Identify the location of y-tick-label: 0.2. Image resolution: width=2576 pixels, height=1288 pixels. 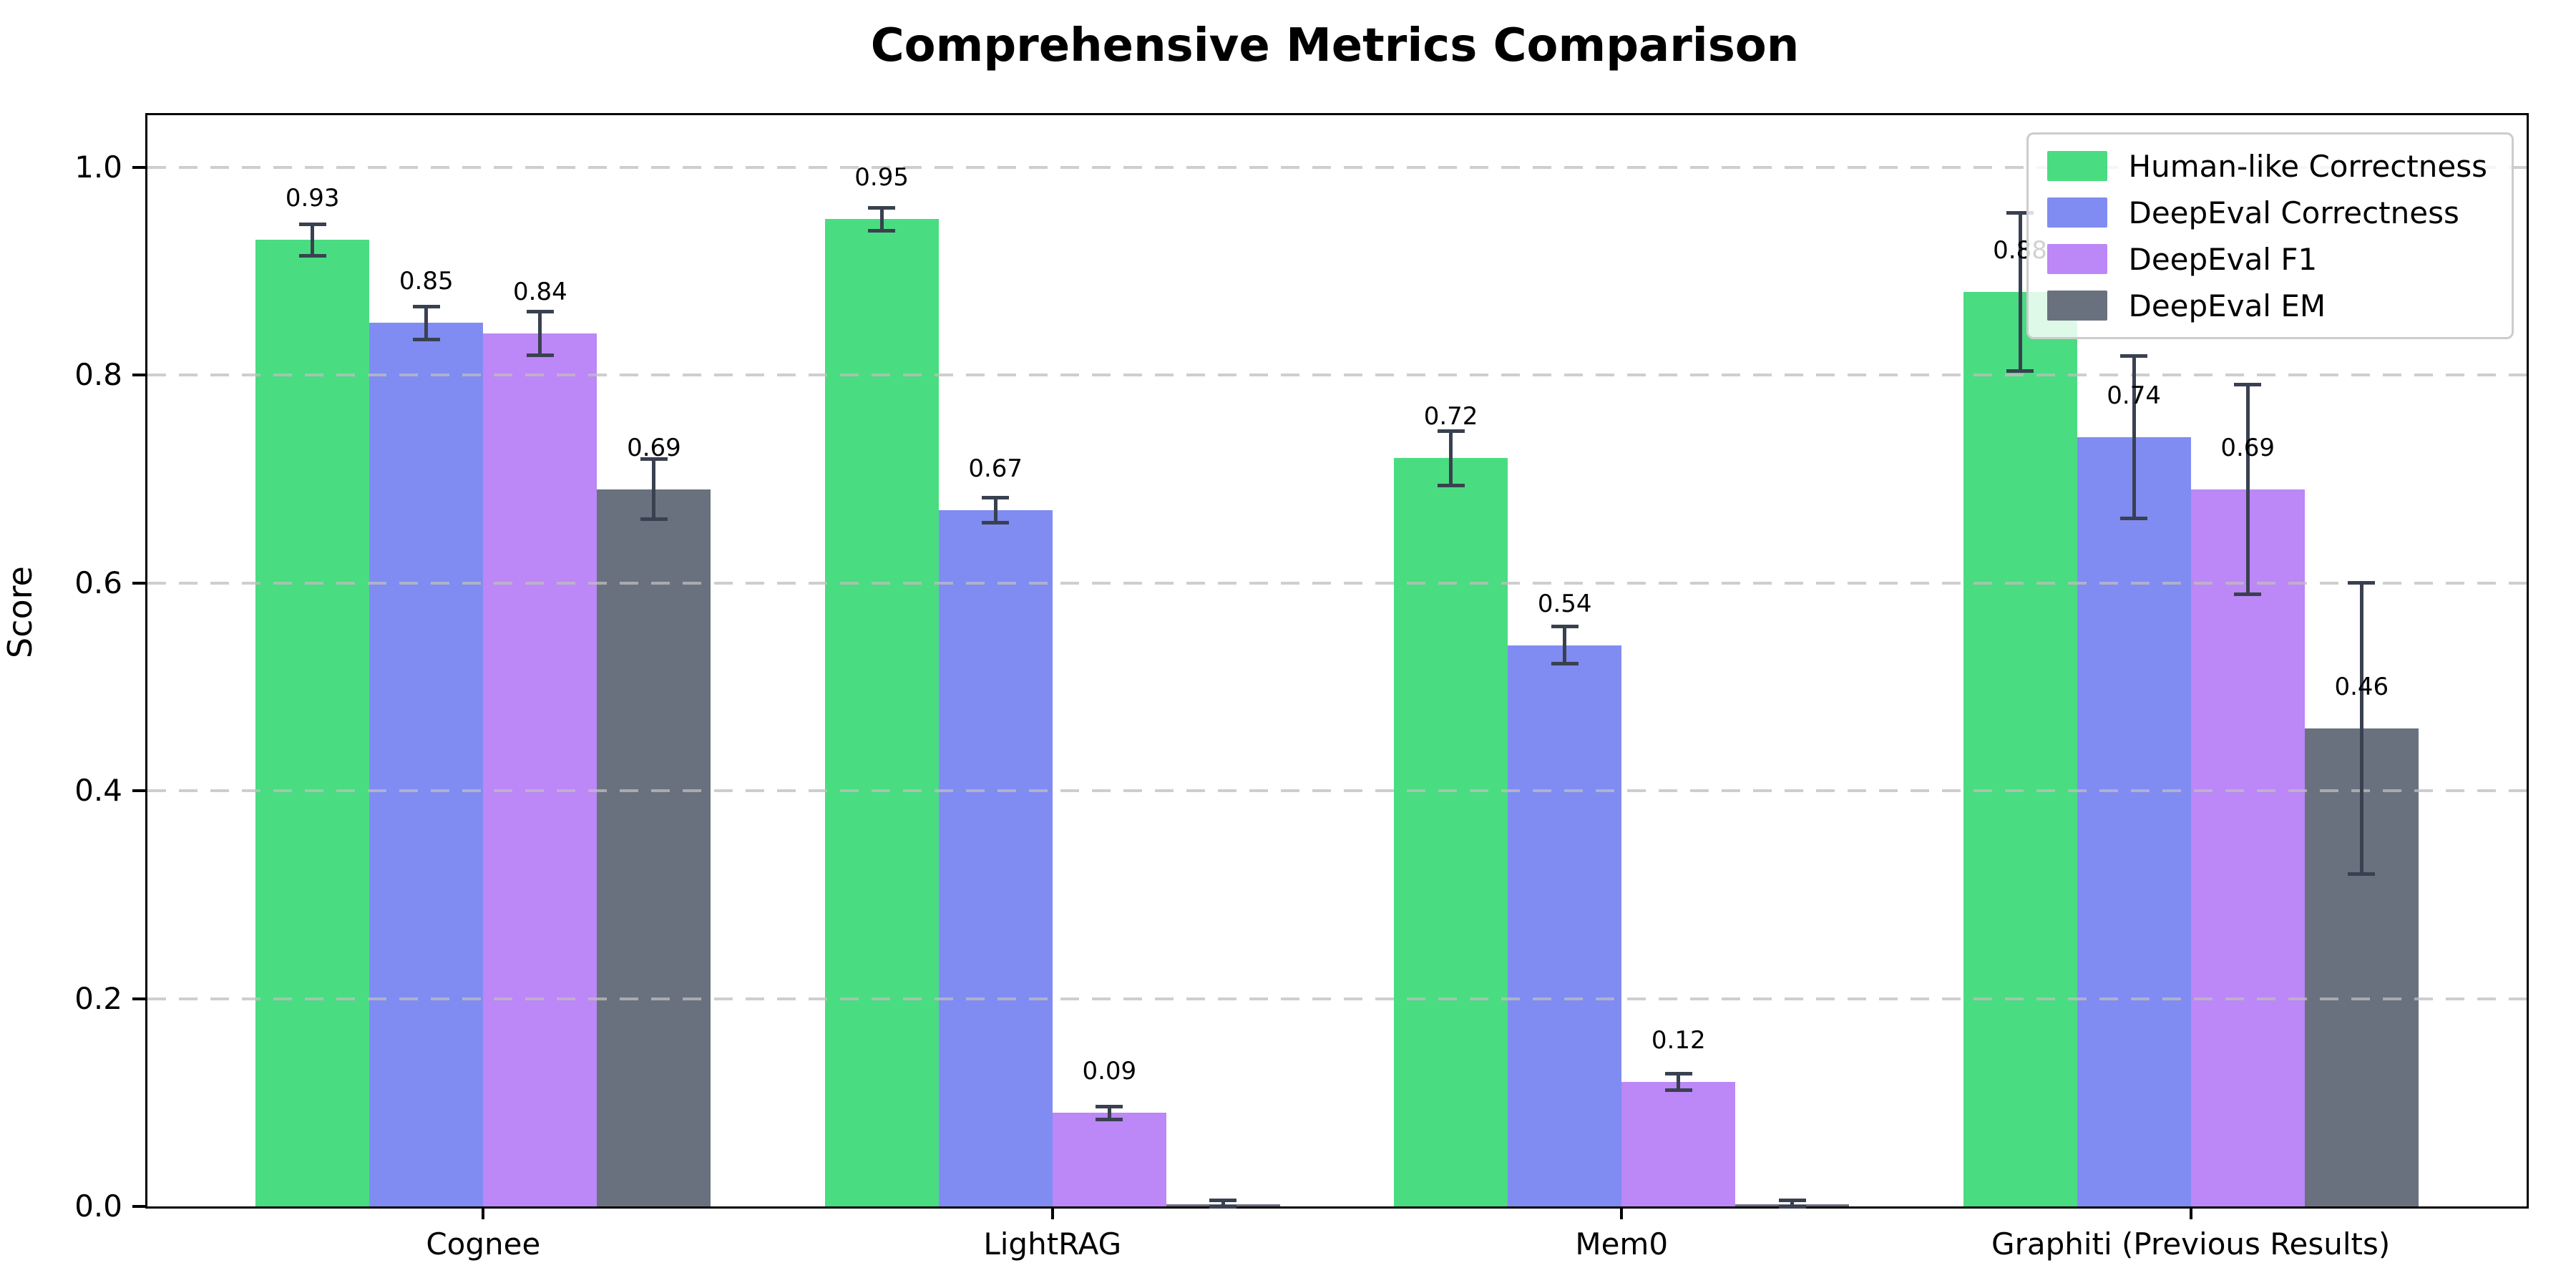
(98, 998).